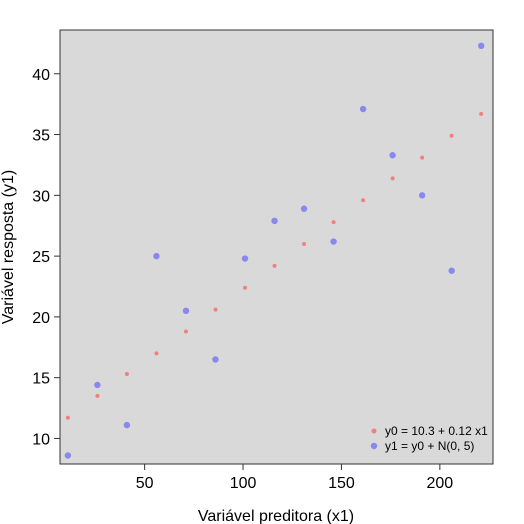 This screenshot has width=524, height=524. What do you see at coordinates (341, 483) in the screenshot?
I see `x-tick-label: 150` at bounding box center [341, 483].